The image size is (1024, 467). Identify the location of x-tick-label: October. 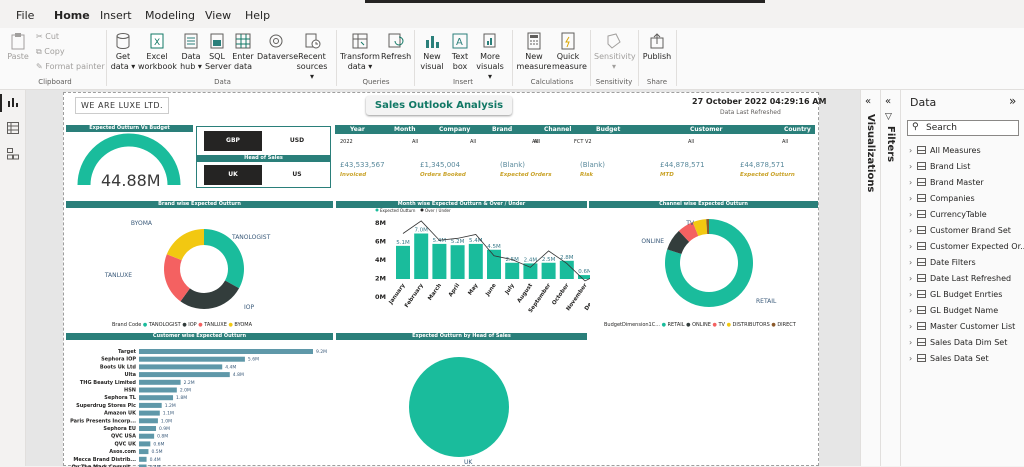
(560, 294).